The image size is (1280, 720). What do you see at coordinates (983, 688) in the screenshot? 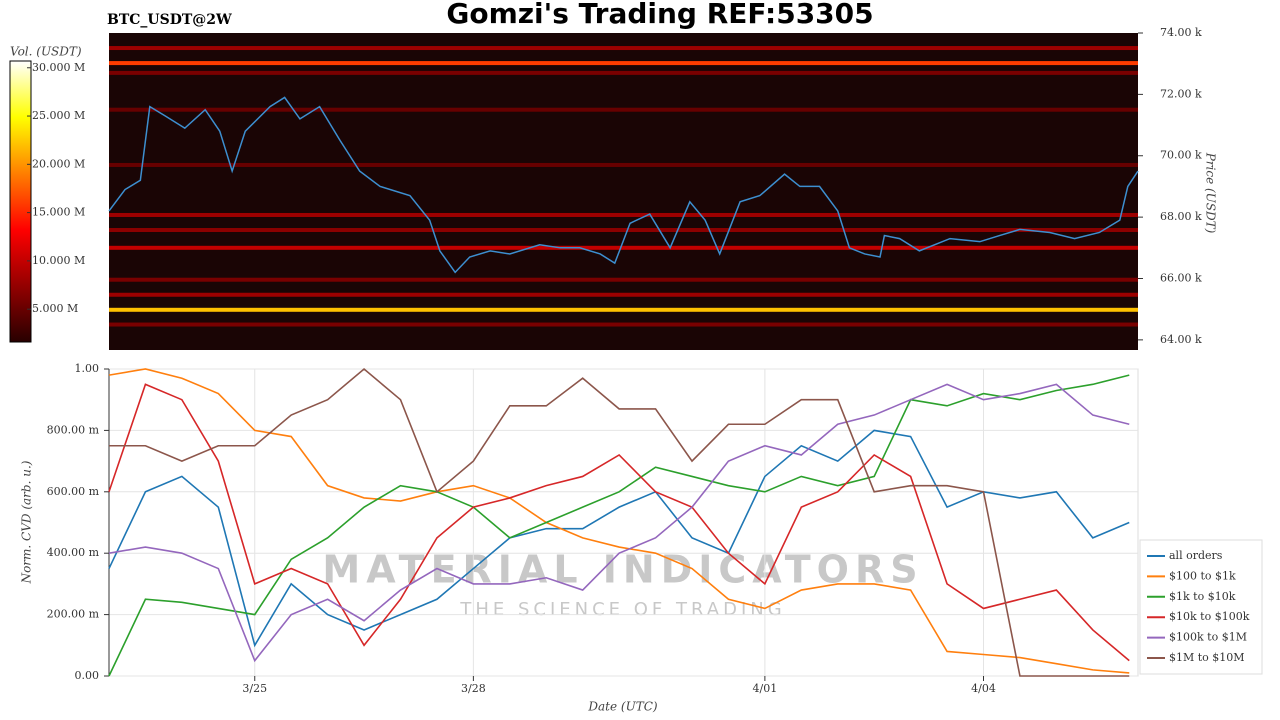
I see `x-tick-label: 4/04` at bounding box center [983, 688].